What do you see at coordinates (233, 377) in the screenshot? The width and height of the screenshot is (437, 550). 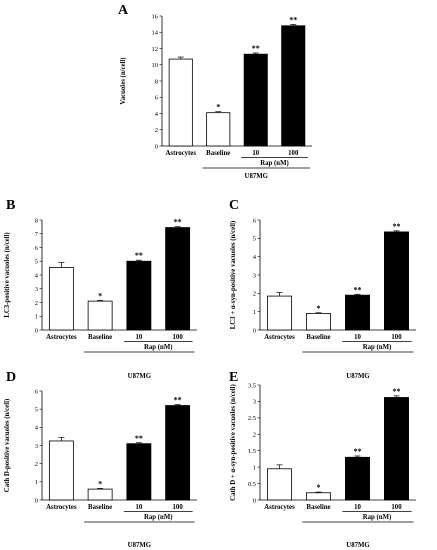 I see `panel-letter-e: E` at bounding box center [233, 377].